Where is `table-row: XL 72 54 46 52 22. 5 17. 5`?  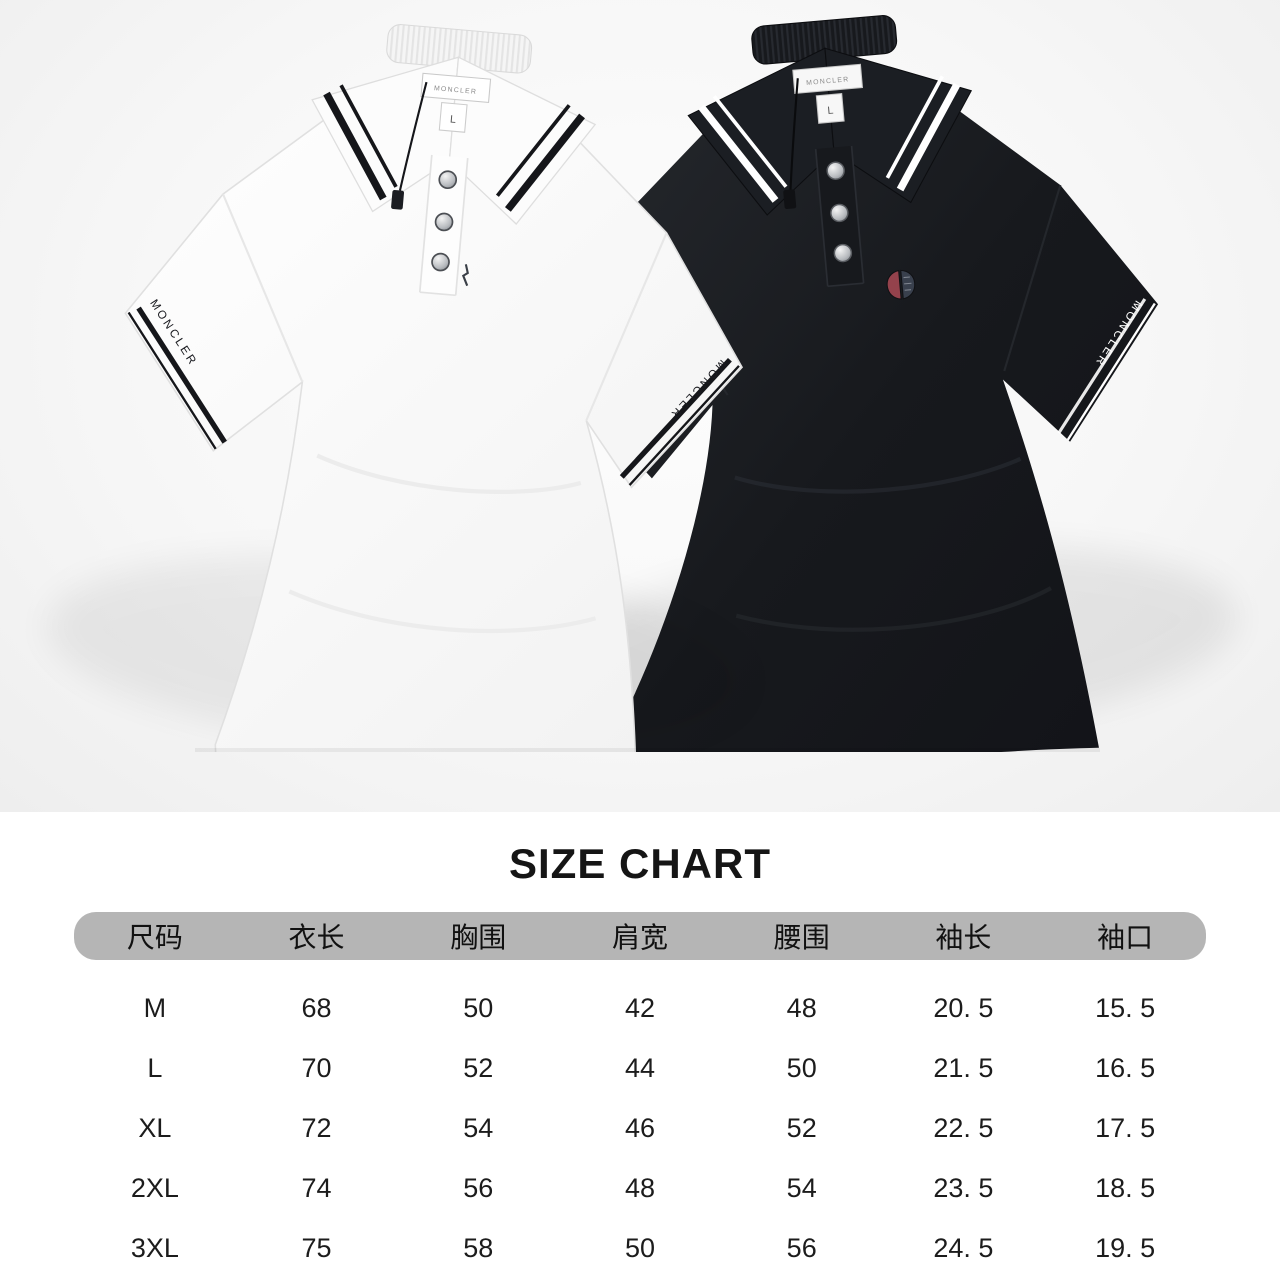 table-row: XL 72 54 46 52 22. 5 17. 5 is located at coordinates (640, 1128).